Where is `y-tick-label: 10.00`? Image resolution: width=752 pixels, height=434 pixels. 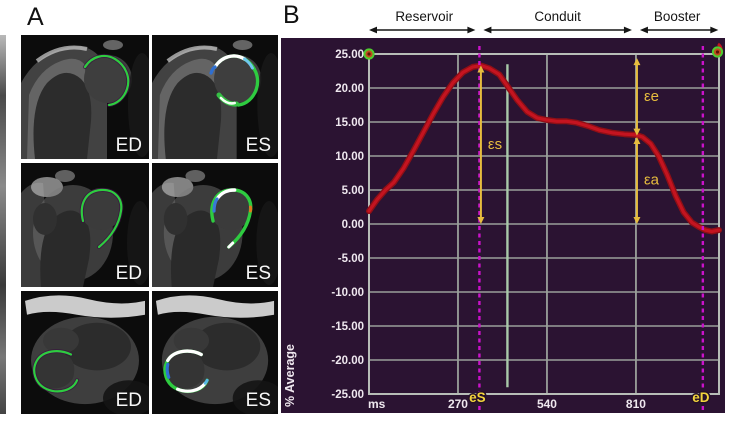 y-tick-label: 10.00 is located at coordinates (349, 157).